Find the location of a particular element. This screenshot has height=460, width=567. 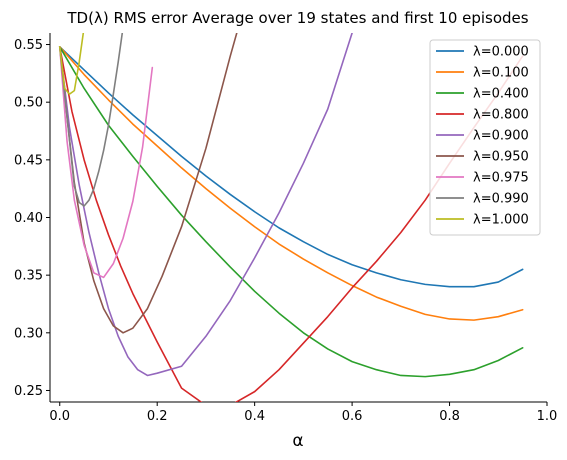

y-tick-label: 0.30 is located at coordinates (28, 333).